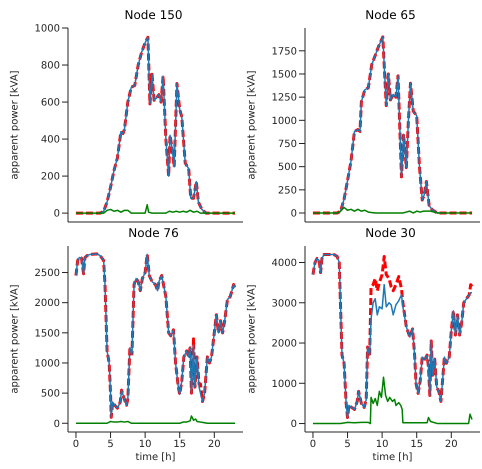 This screenshot has width=482, height=469. What do you see at coordinates (284, 52) in the screenshot?
I see `y-tick-label: 1750` at bounding box center [284, 52].